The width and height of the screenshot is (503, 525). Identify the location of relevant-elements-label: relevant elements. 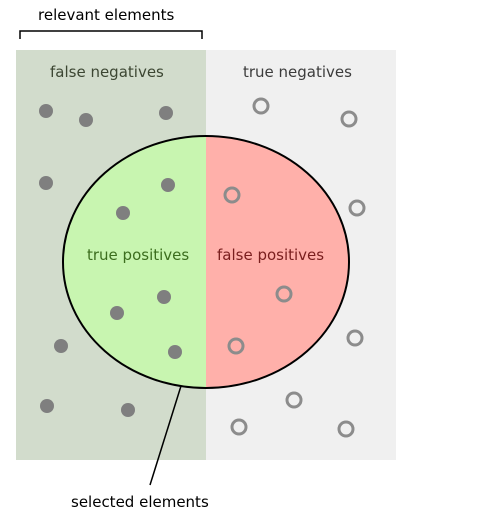
(106, 15).